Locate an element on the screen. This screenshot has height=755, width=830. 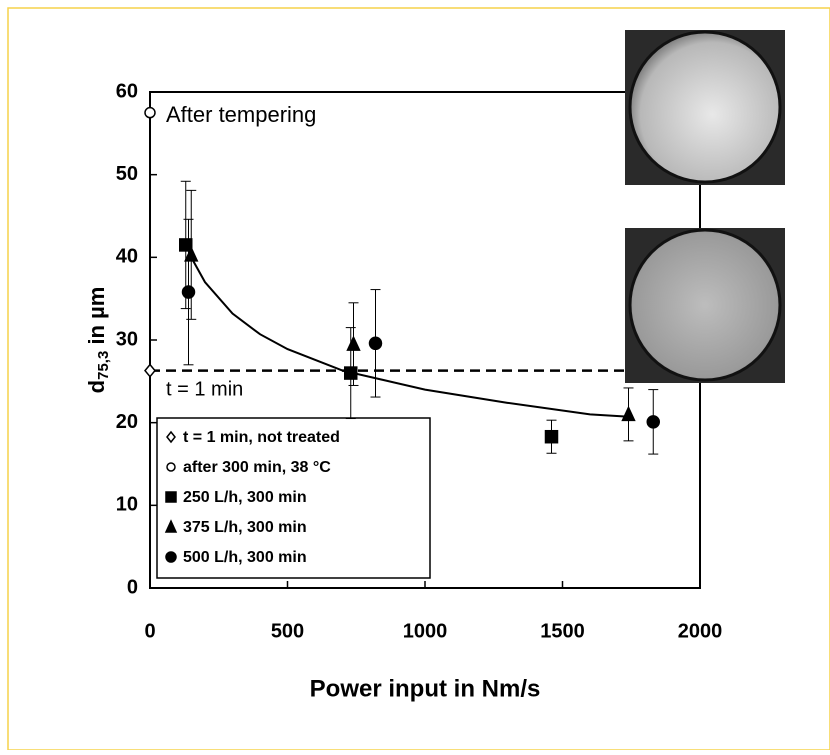
y-tick-label: 0 is located at coordinates (132, 587).